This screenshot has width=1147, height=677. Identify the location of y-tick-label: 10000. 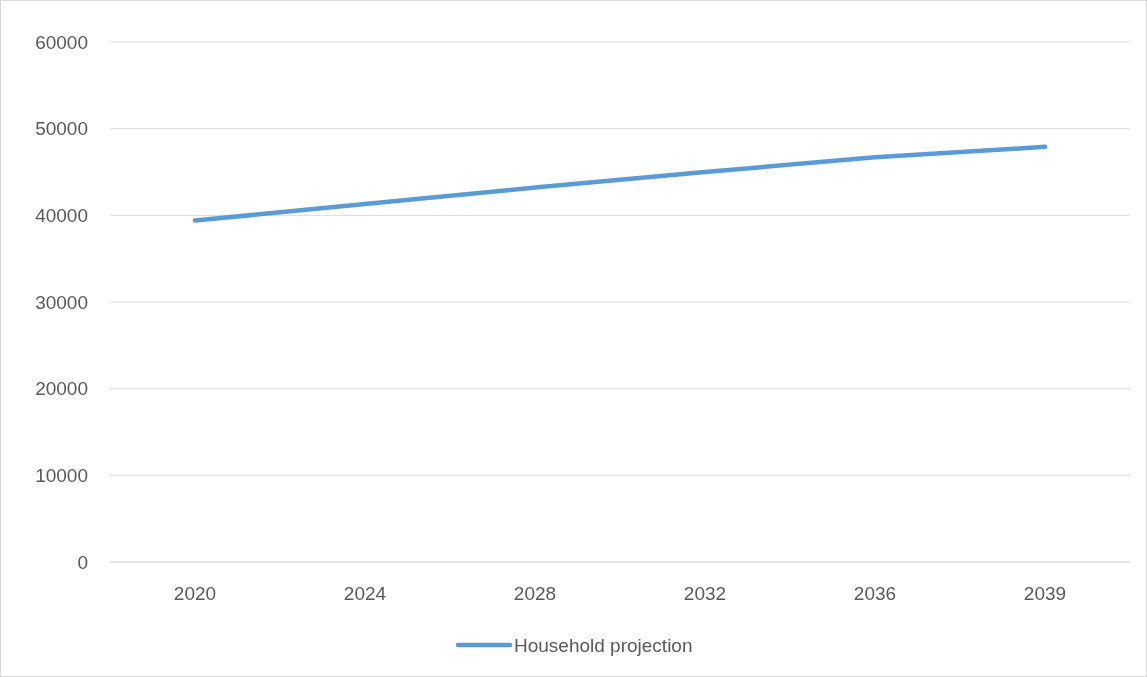
(61, 475).